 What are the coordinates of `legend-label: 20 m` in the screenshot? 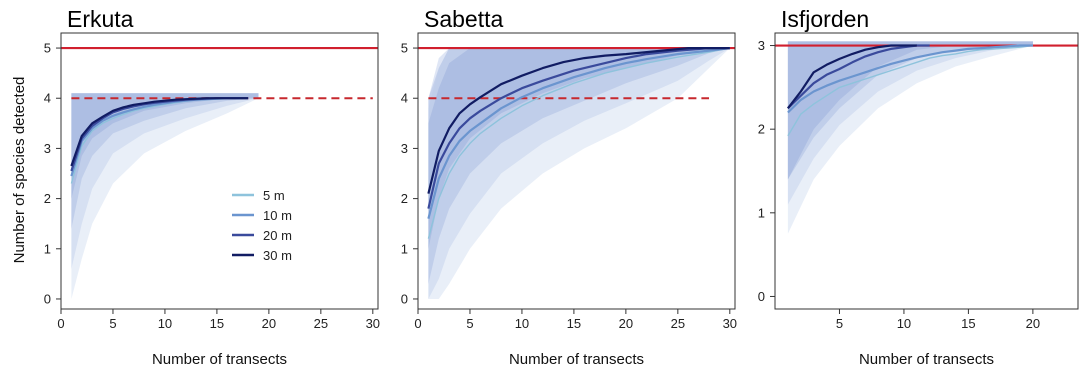 It's located at (277, 235).